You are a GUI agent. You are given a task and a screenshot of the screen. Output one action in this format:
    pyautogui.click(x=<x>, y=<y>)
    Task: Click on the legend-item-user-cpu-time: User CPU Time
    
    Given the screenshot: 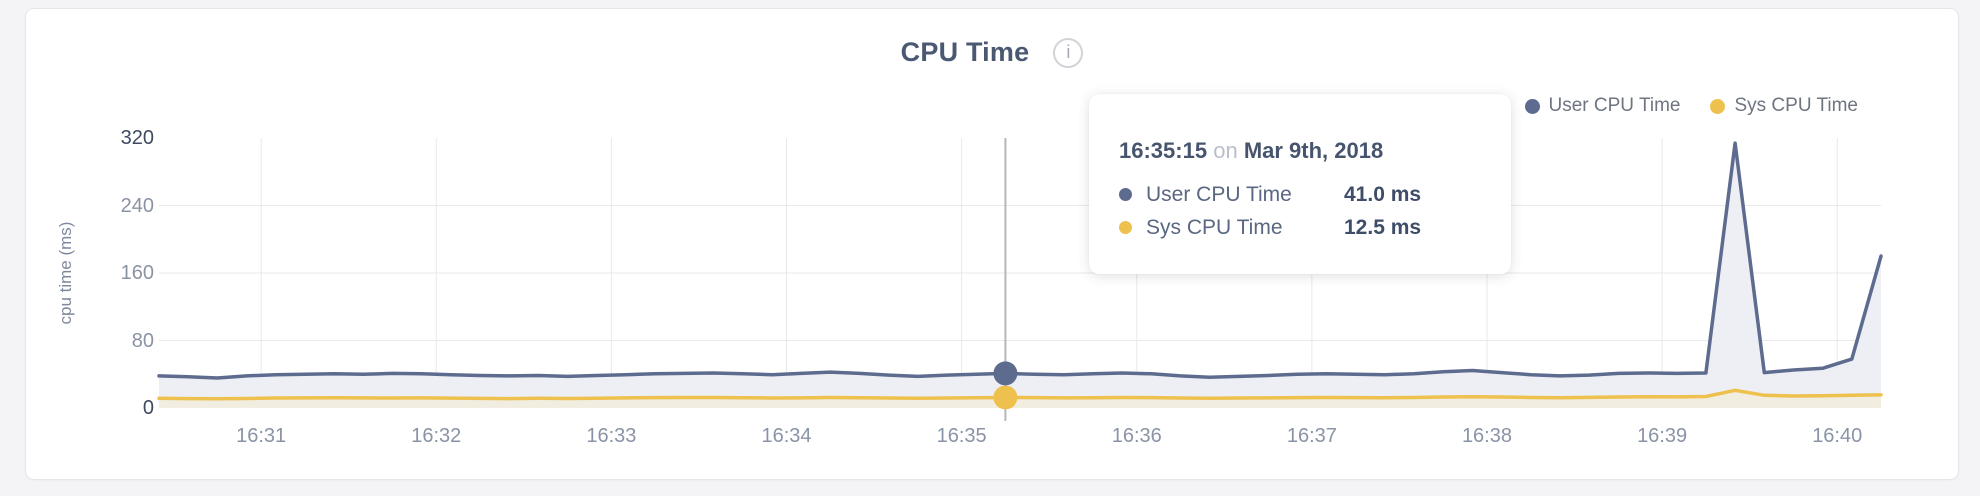 What is the action you would take?
    pyautogui.click(x=1602, y=106)
    